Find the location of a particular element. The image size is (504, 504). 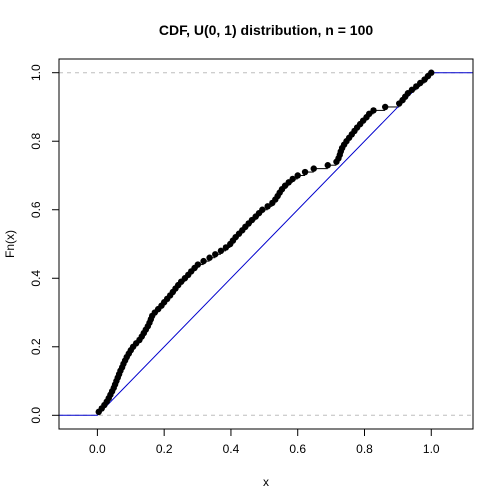

x-tick-label: 1.0 is located at coordinates (431, 449).